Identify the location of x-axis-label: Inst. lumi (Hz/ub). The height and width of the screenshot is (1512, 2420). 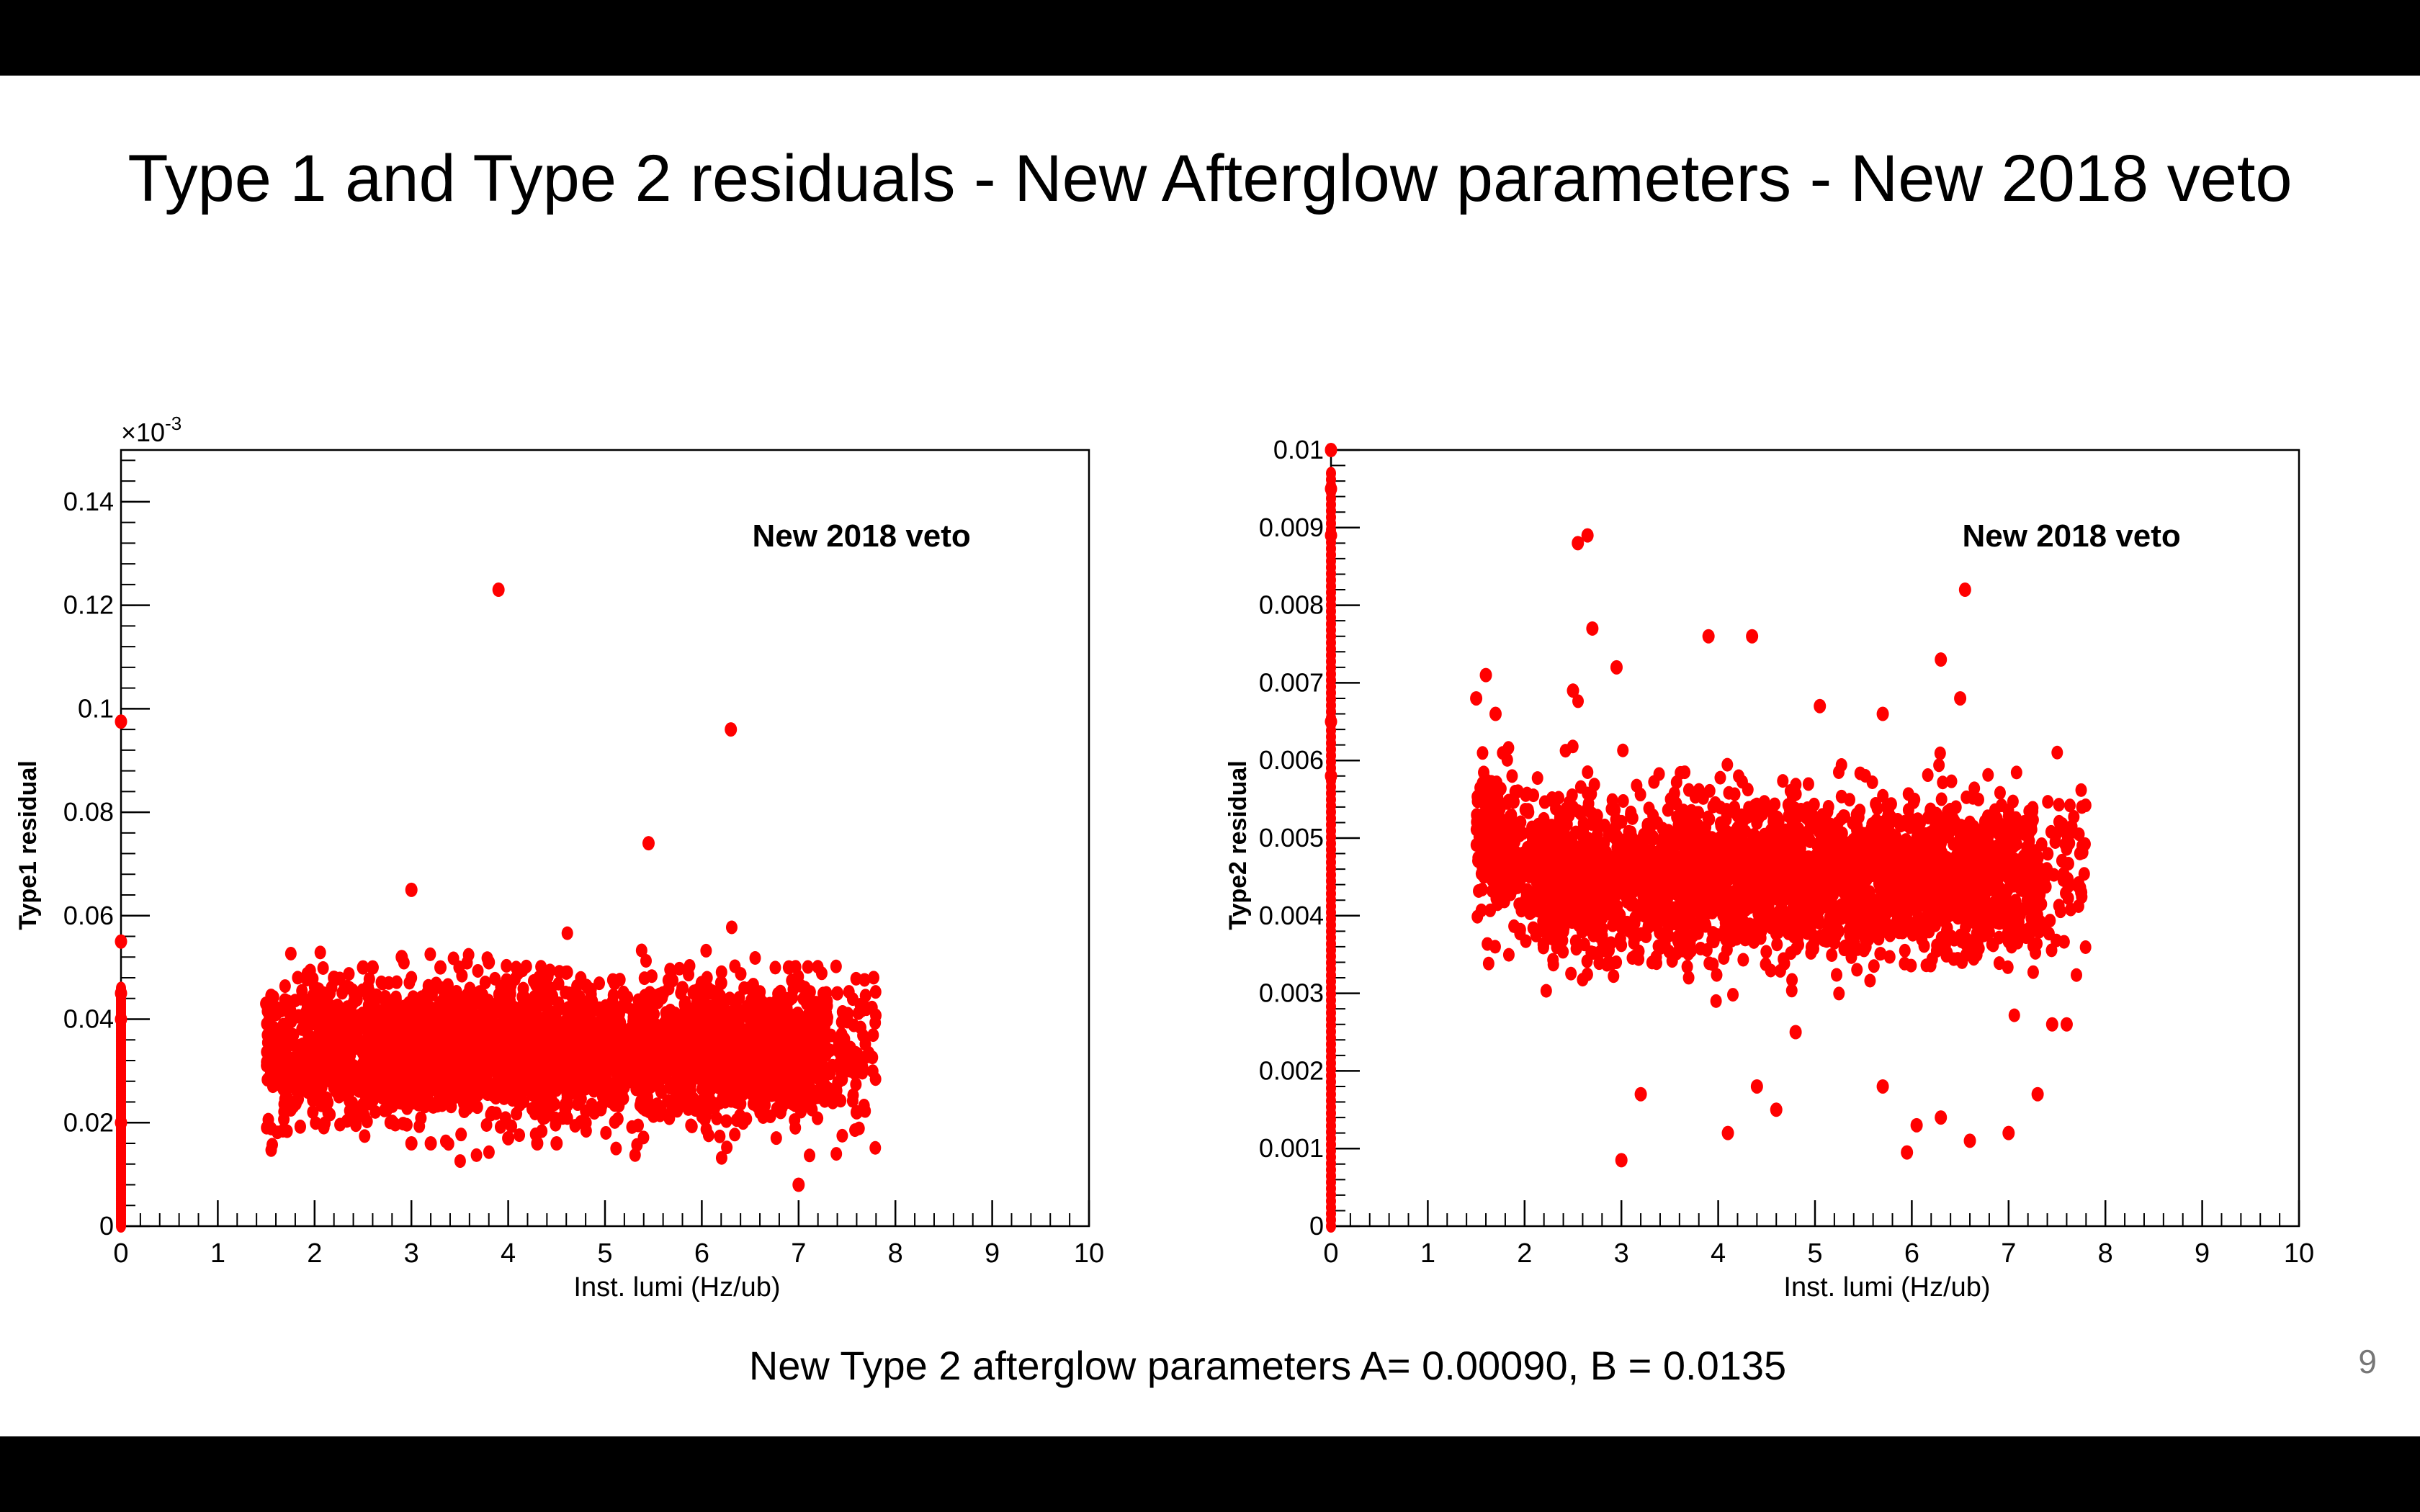
(676, 1287).